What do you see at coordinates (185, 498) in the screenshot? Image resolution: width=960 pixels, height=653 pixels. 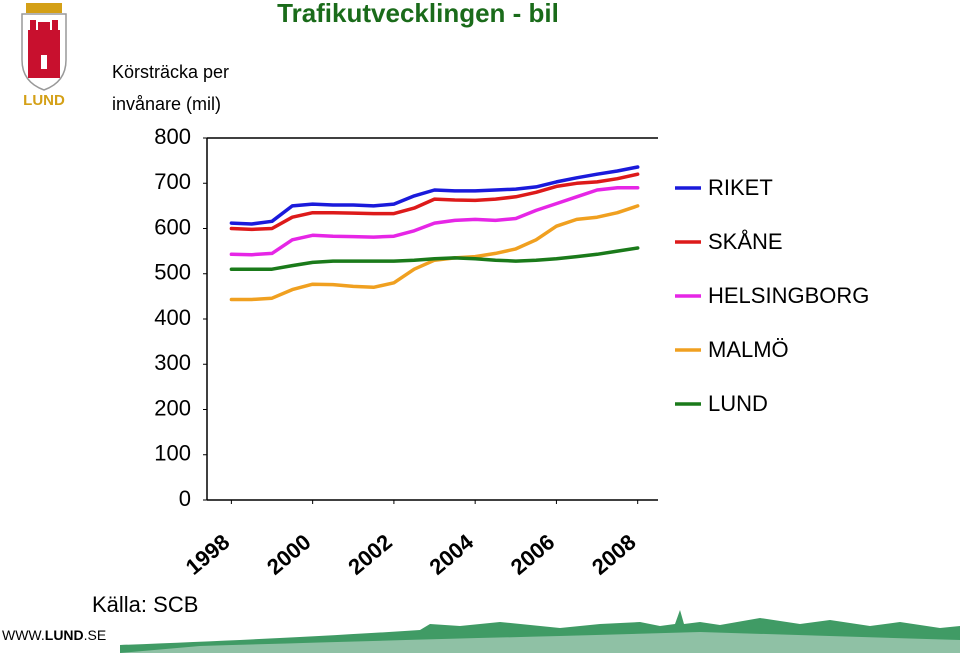 I see `y-tick-label: 0` at bounding box center [185, 498].